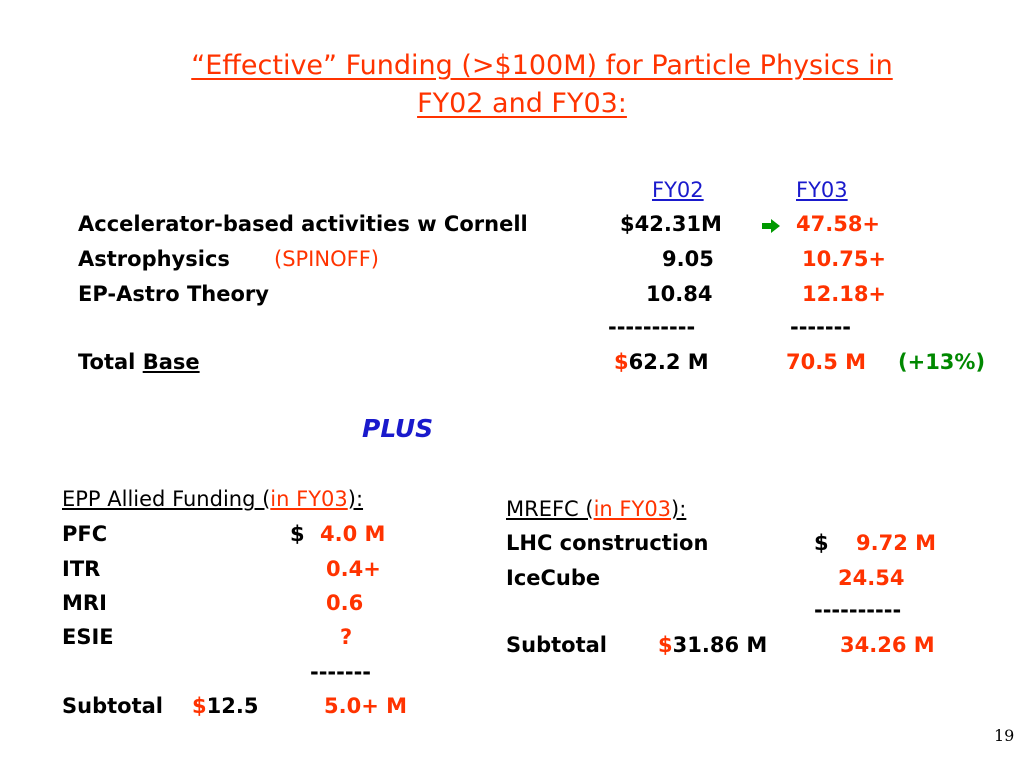 The width and height of the screenshot is (1024, 768). I want to click on mrefc-subtotal-fy03: 34.26 M, so click(887, 645).